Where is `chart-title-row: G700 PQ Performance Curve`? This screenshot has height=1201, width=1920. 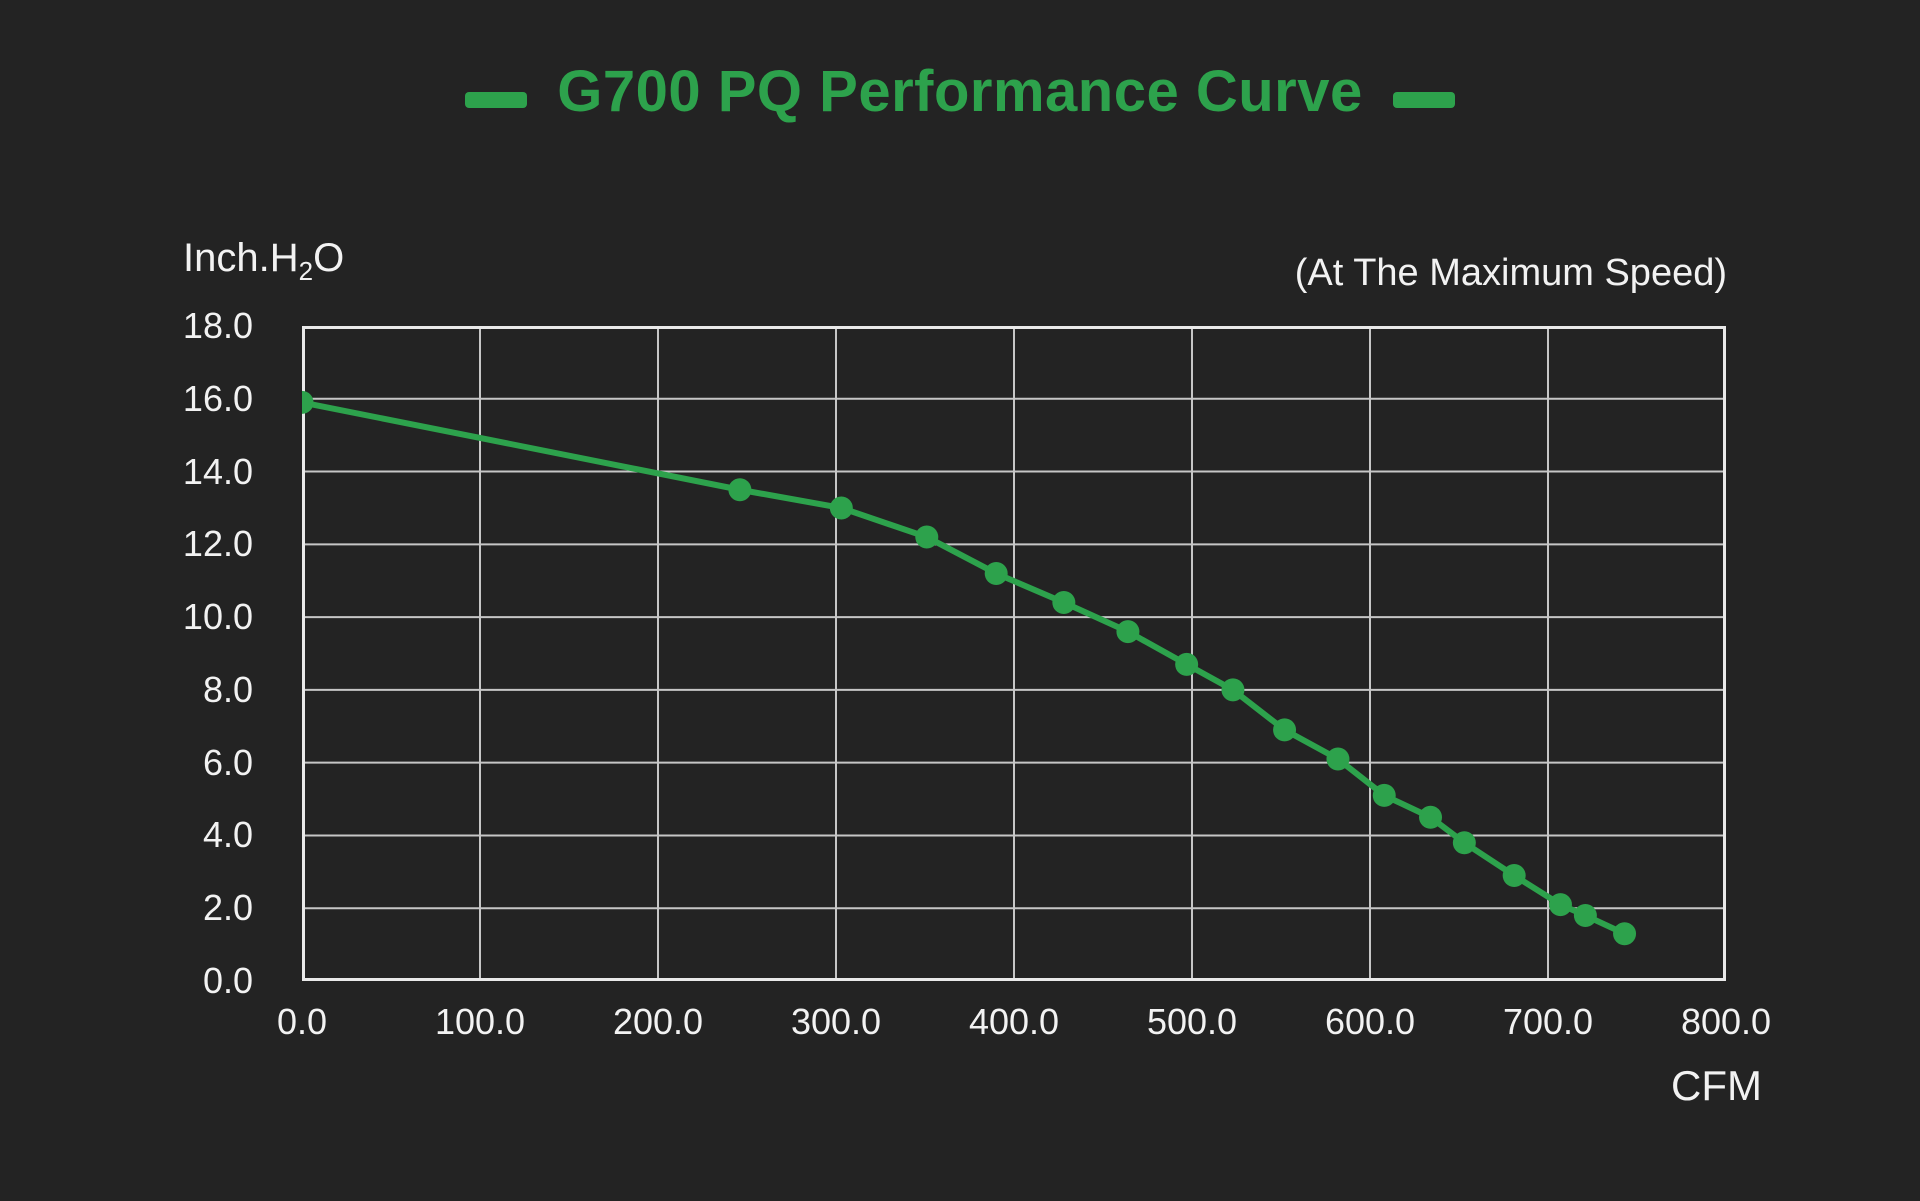
chart-title-row: G700 PQ Performance Curve is located at coordinates (960, 91).